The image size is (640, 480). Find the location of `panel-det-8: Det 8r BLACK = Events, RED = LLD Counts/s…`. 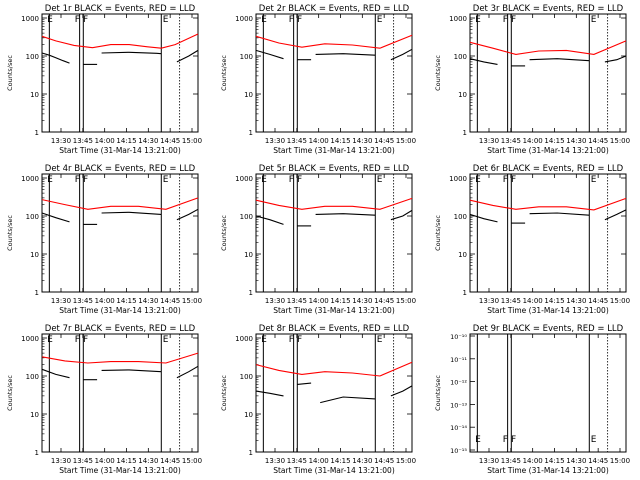

panel-det-8: Det 8r BLACK = Events, RED = LLD Counts/s… is located at coordinates (318, 399).